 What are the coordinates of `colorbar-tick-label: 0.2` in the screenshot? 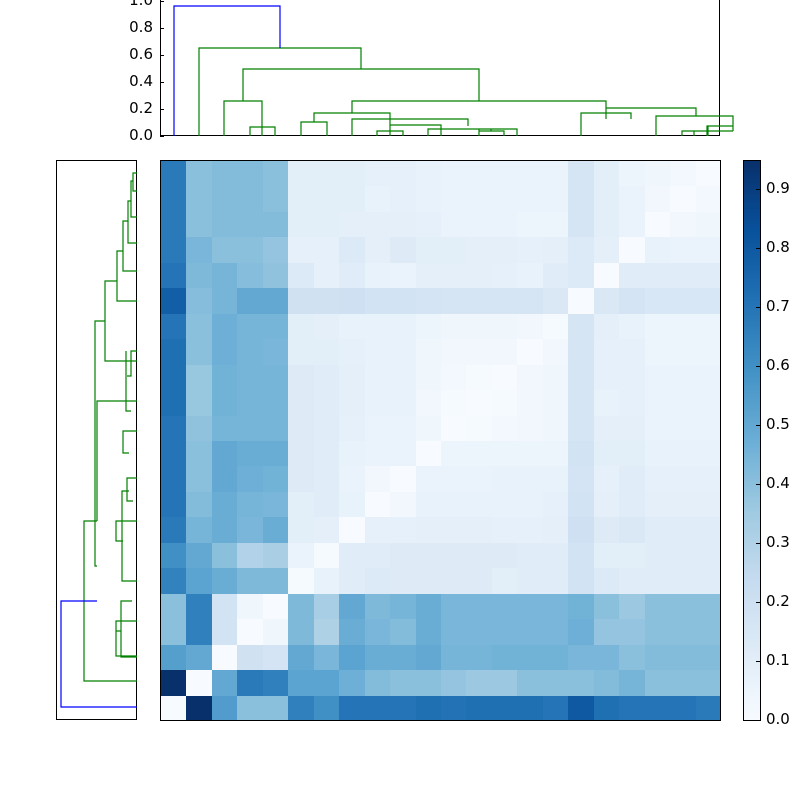 It's located at (778, 601).